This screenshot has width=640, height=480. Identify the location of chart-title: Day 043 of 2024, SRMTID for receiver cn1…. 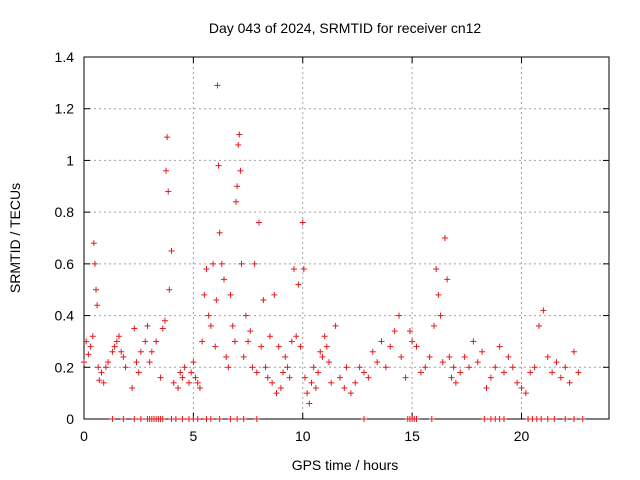
(345, 28).